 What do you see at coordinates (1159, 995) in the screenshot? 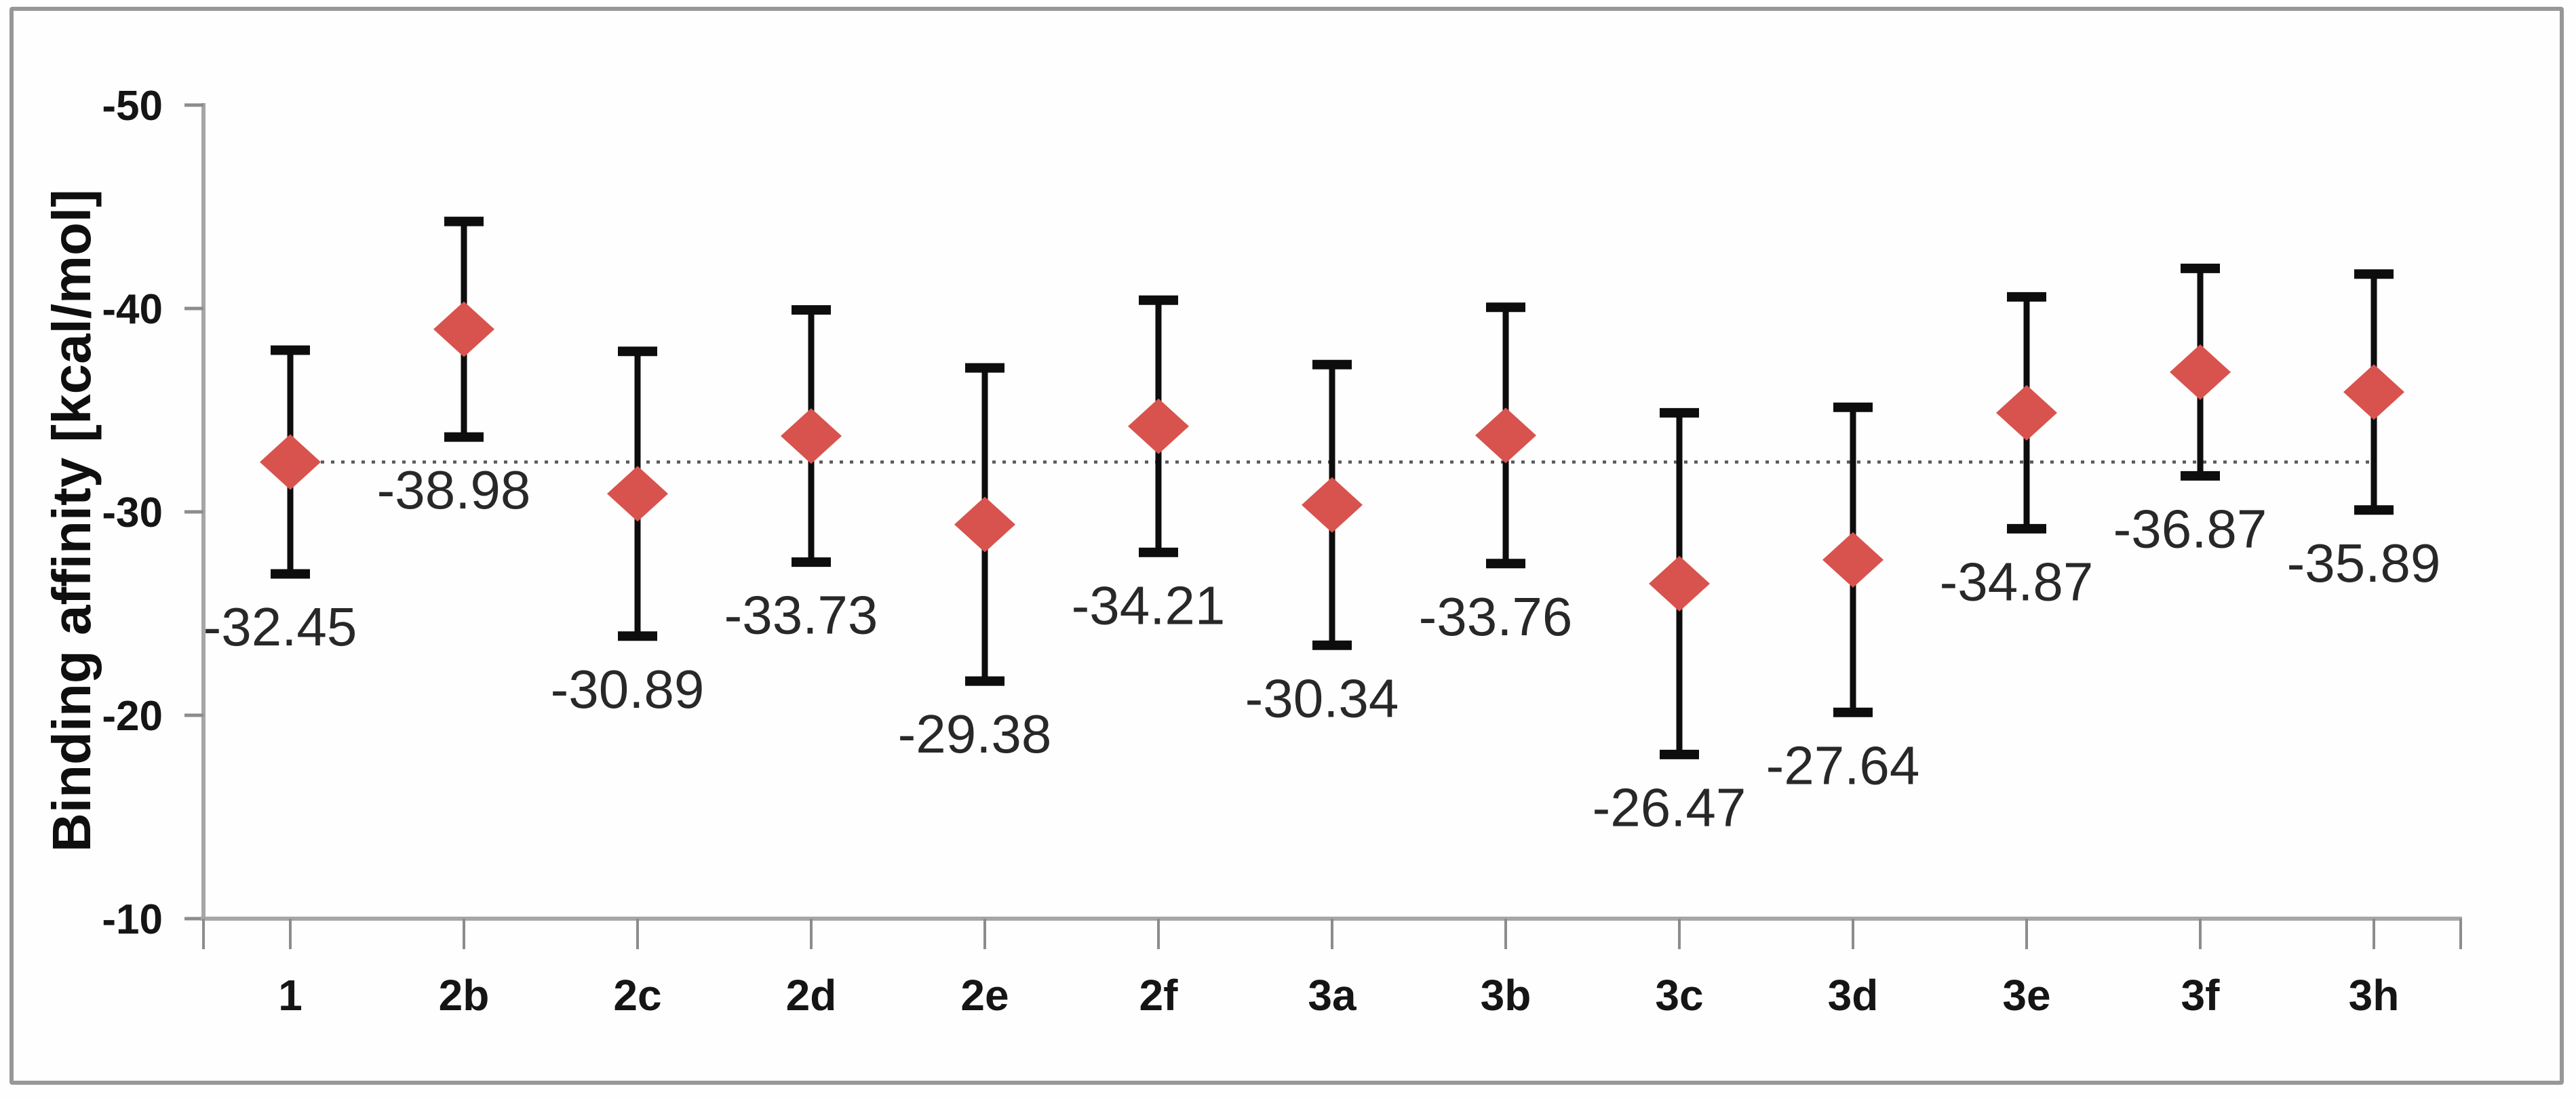
I see `x-tick-label-2f: 2f` at bounding box center [1159, 995].